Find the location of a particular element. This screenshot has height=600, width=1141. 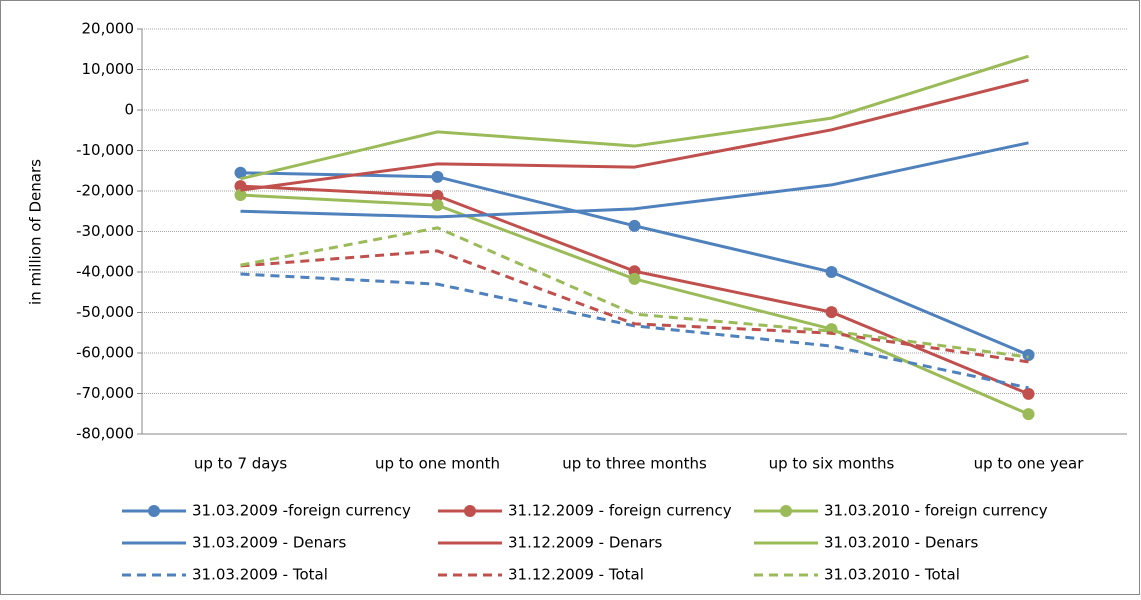

legend-label: 31.12.2009 - Total is located at coordinates (576, 575).